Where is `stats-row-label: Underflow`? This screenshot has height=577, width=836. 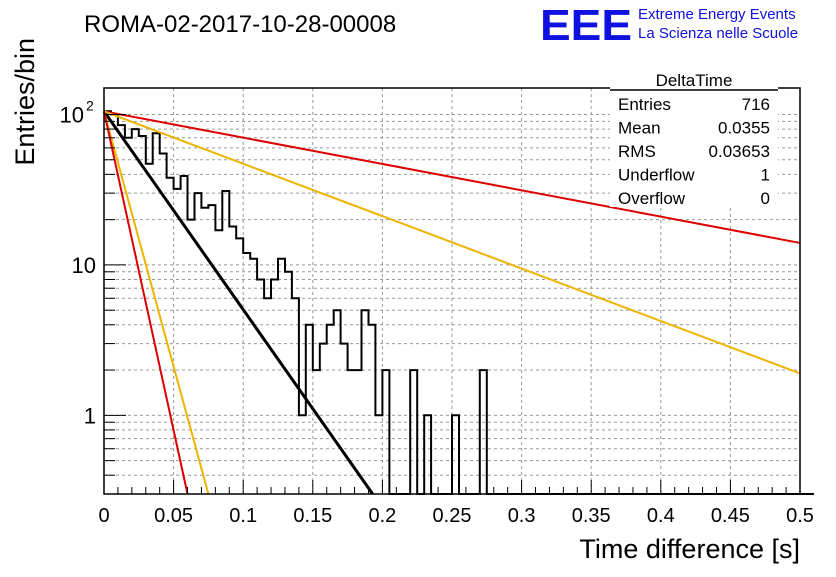
stats-row-label: Underflow is located at coordinates (656, 175).